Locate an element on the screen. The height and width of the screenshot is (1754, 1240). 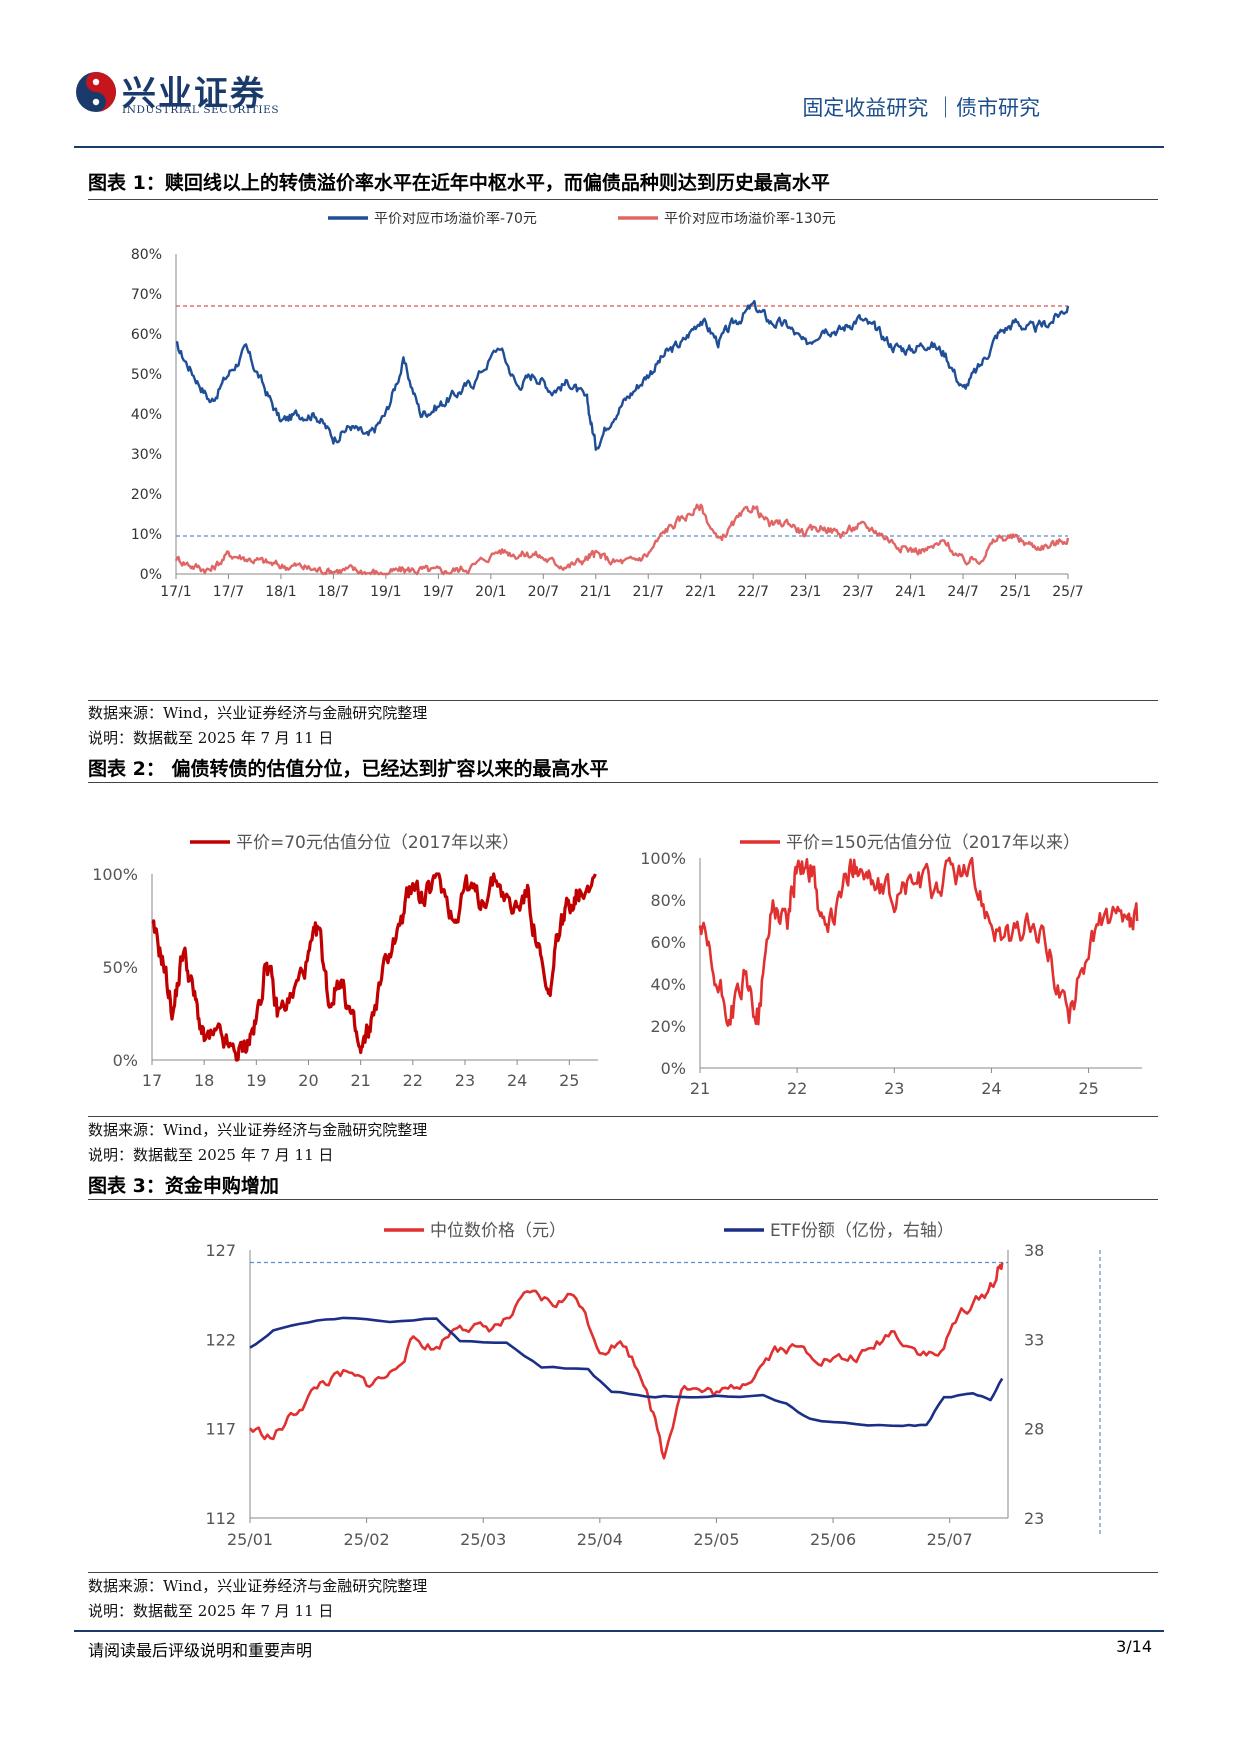
x-tick-label: 23/7 is located at coordinates (857, 592).